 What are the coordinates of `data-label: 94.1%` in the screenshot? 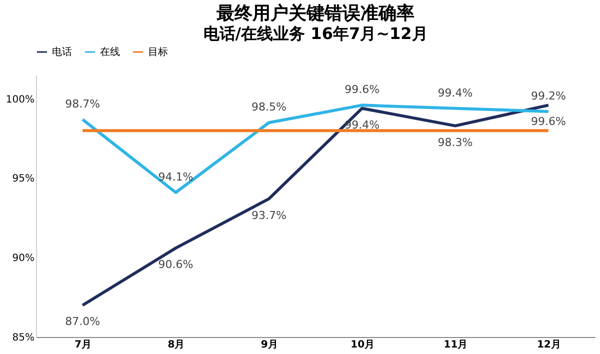 It's located at (176, 177).